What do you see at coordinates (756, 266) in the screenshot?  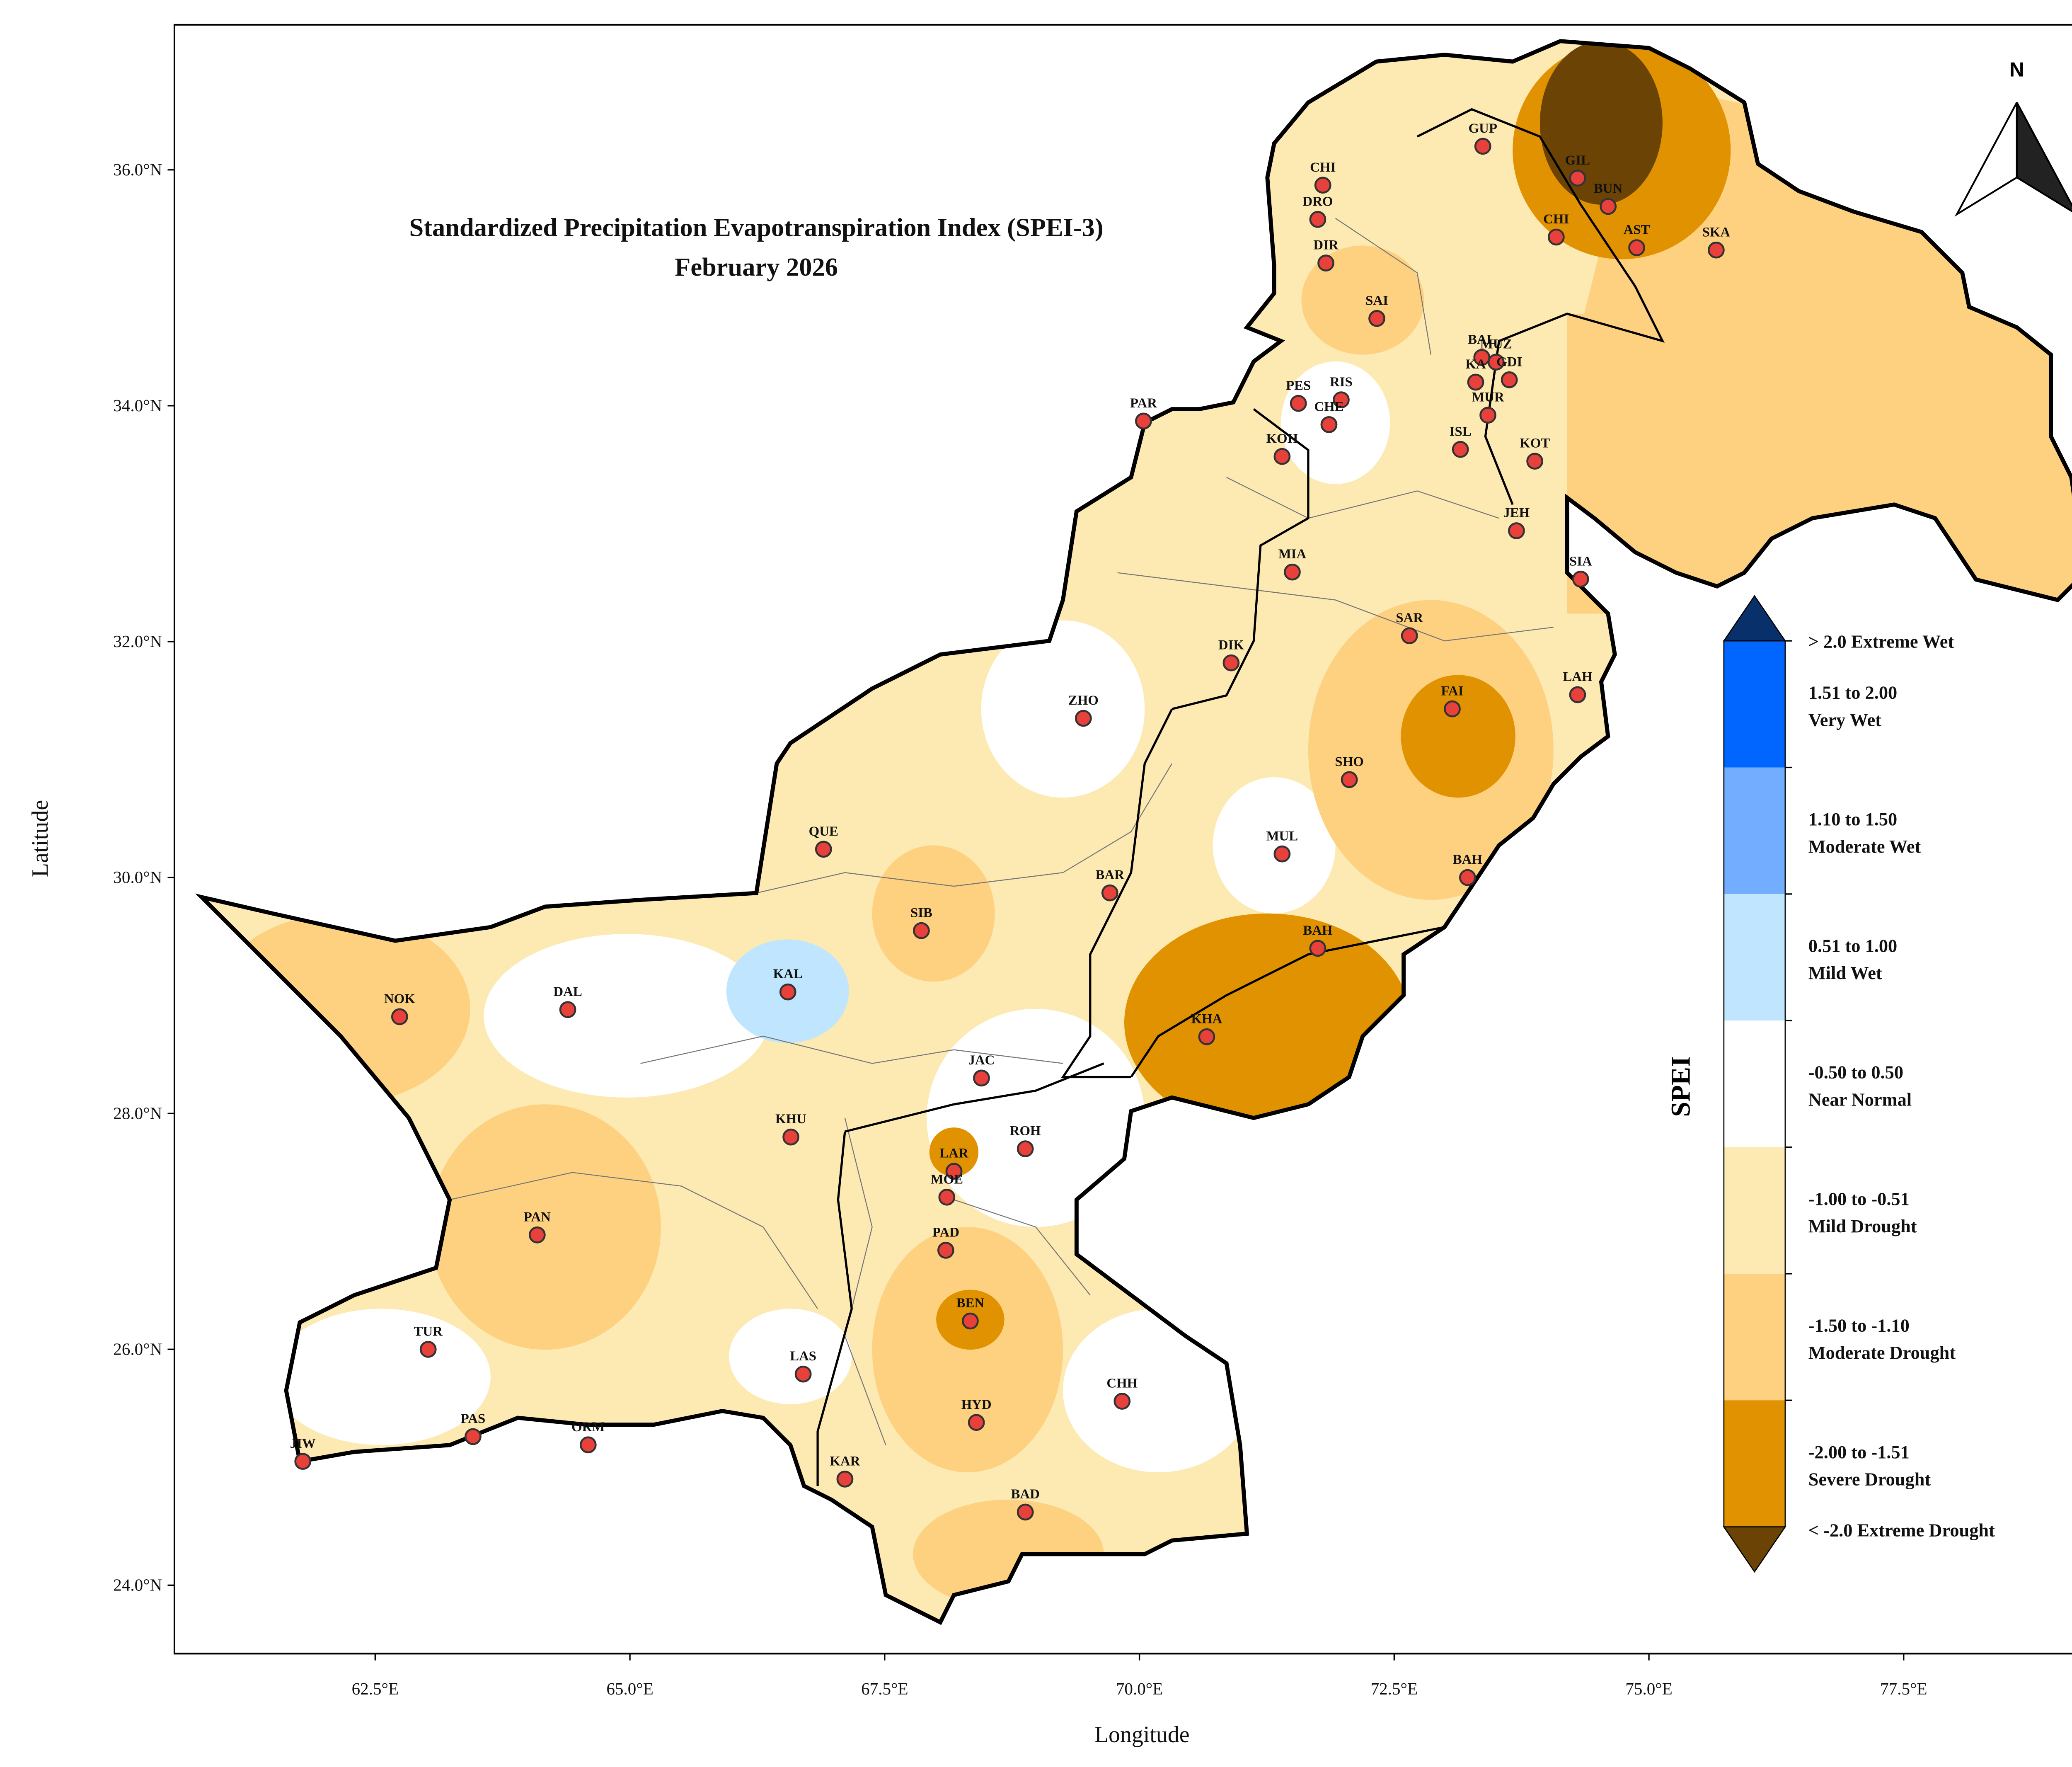 I see `map-subtitle: February 2026` at bounding box center [756, 266].